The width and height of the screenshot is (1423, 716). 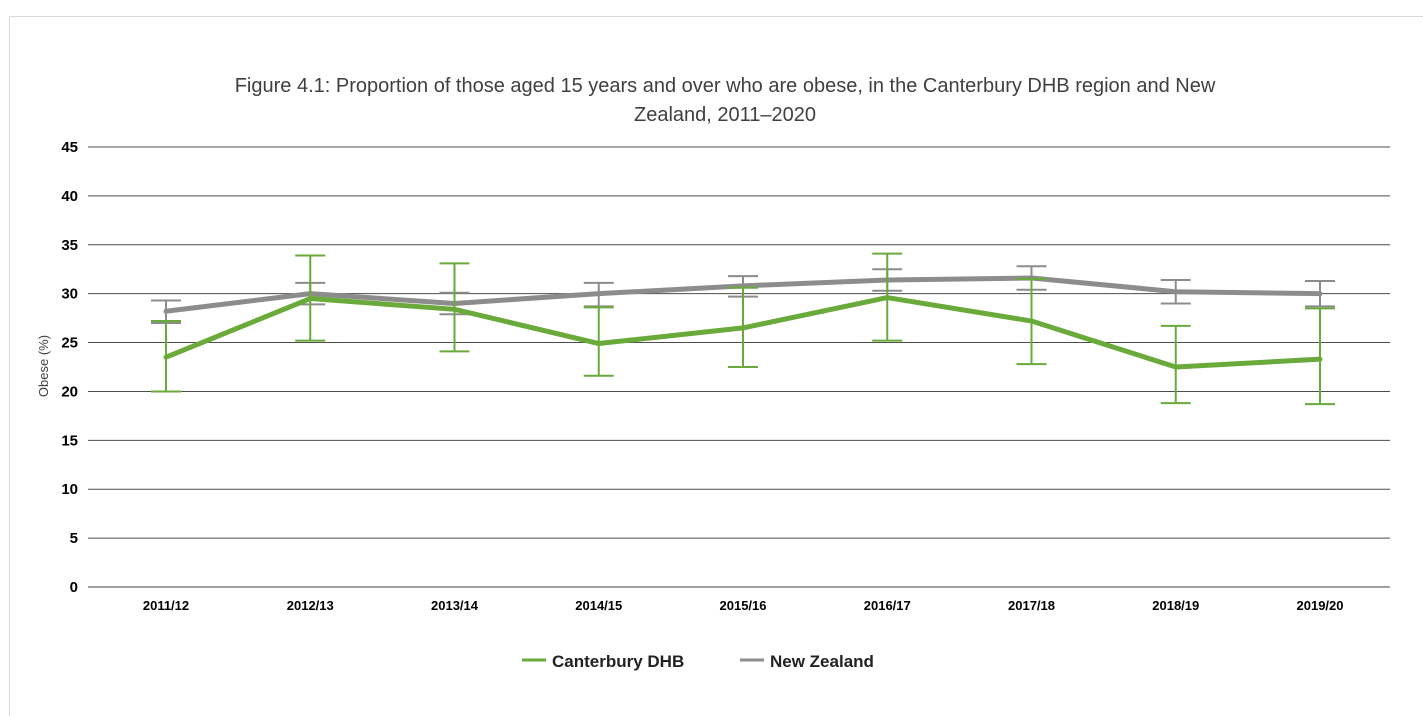 What do you see at coordinates (1320, 605) in the screenshot?
I see `x-tick-label: 2019/20` at bounding box center [1320, 605].